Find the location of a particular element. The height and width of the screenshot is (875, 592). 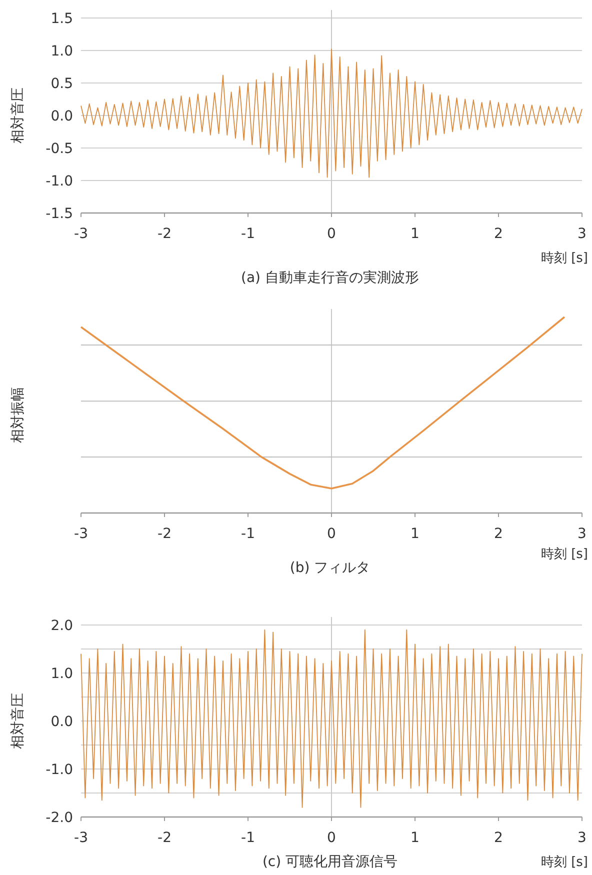

y-axis-title: 相対振幅 is located at coordinates (18, 415).